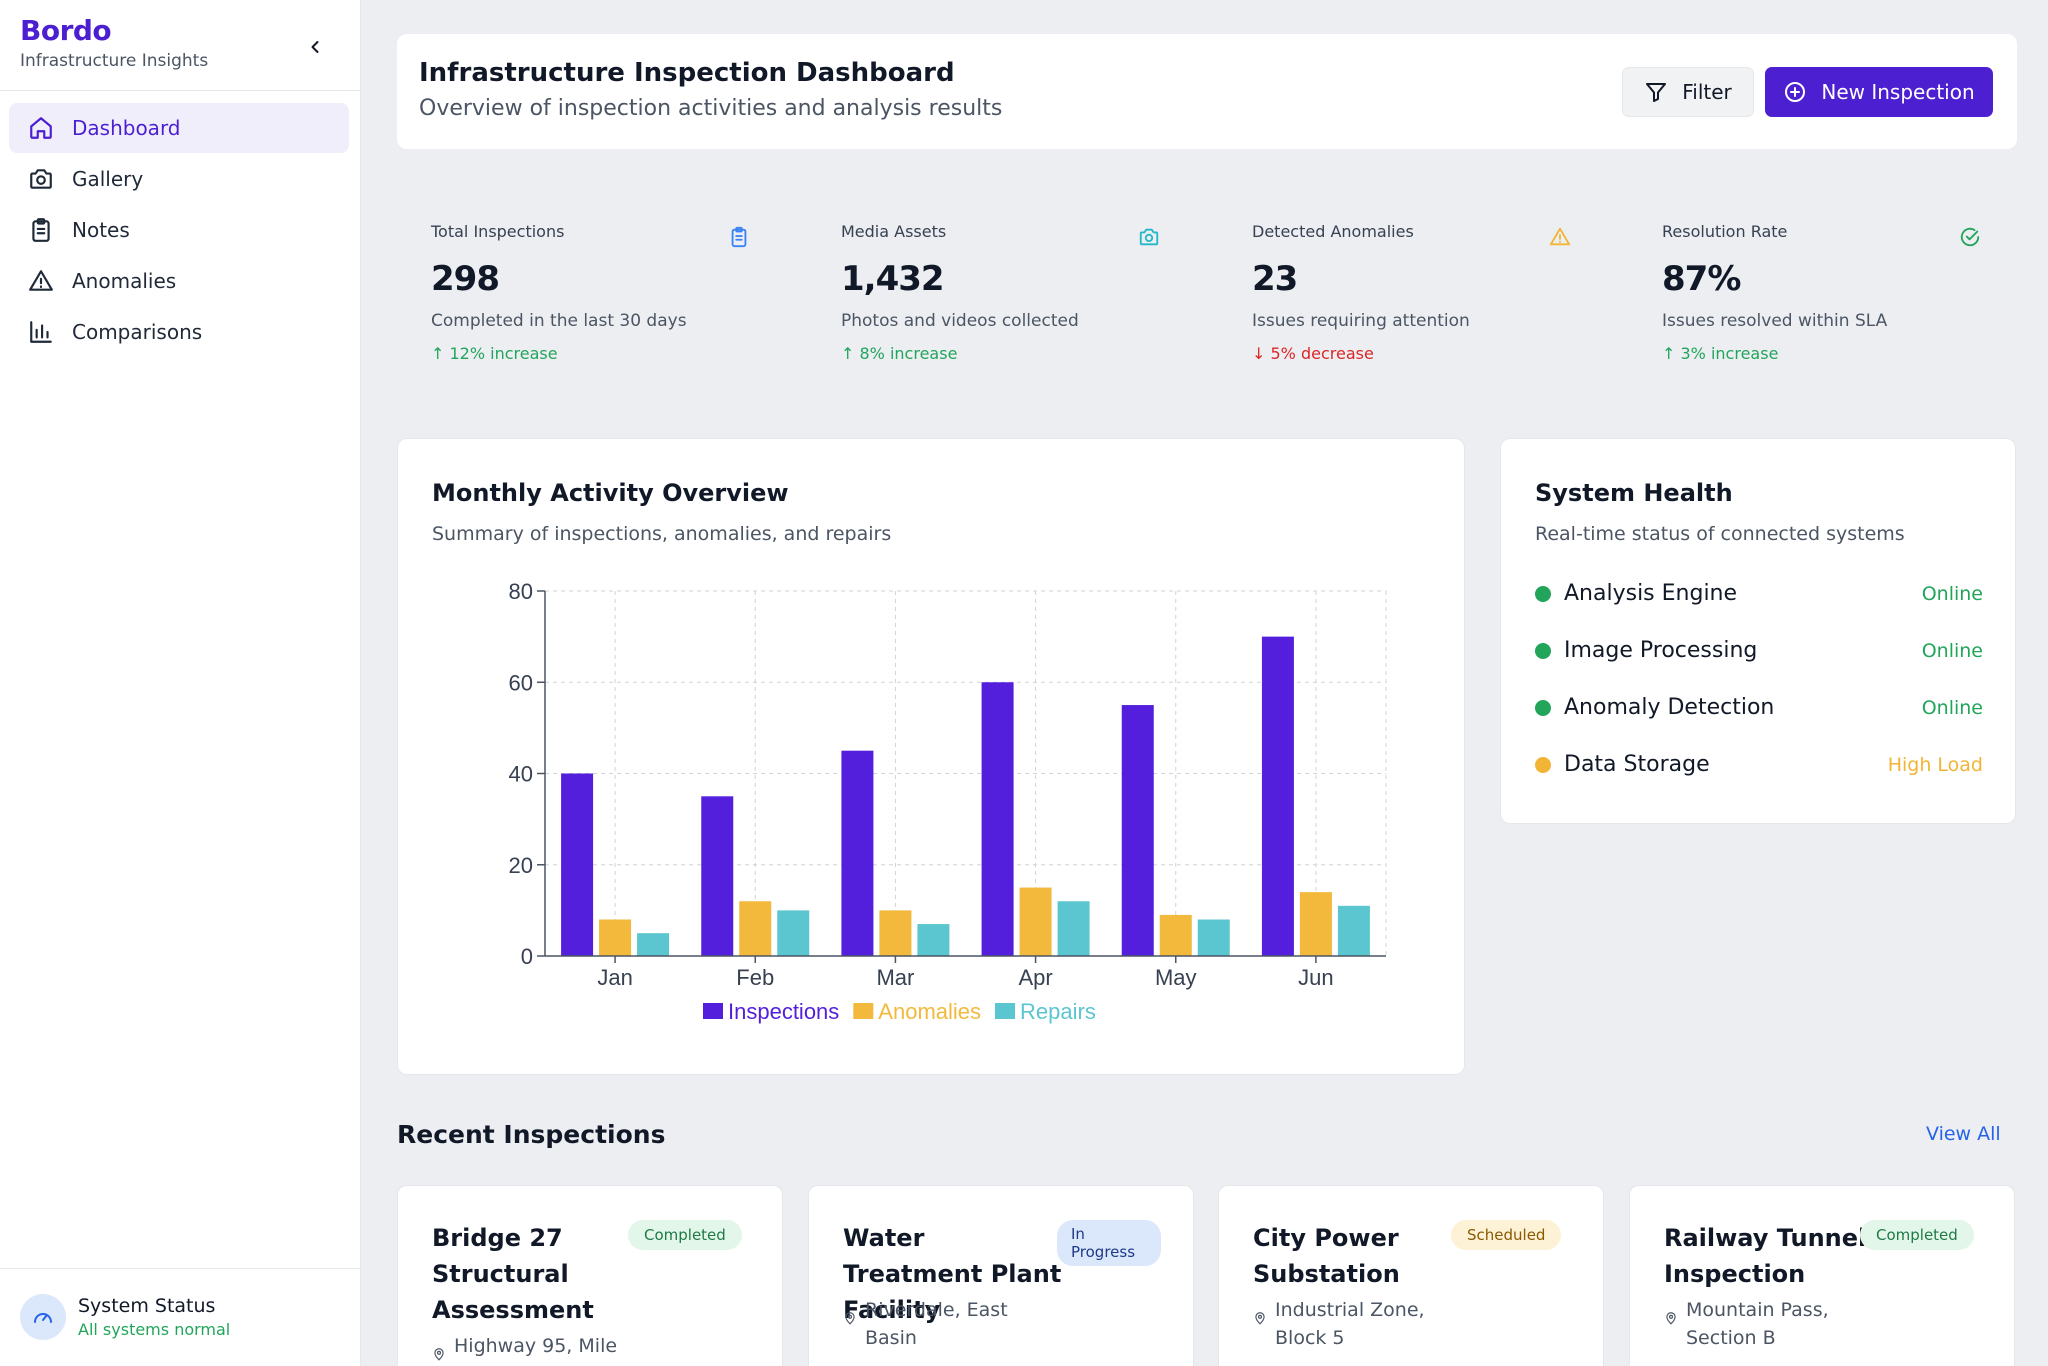 The height and width of the screenshot is (1366, 2048). Describe the element at coordinates (1935, 764) in the screenshot. I see `health-state: High Load` at that location.